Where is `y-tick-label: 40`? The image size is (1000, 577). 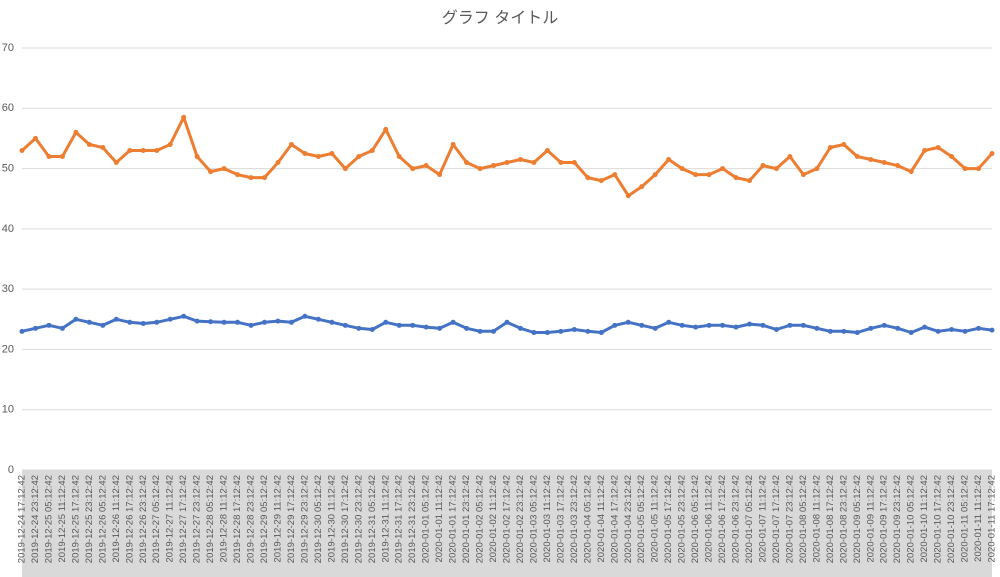
y-tick-label: 40 is located at coordinates (8, 229).